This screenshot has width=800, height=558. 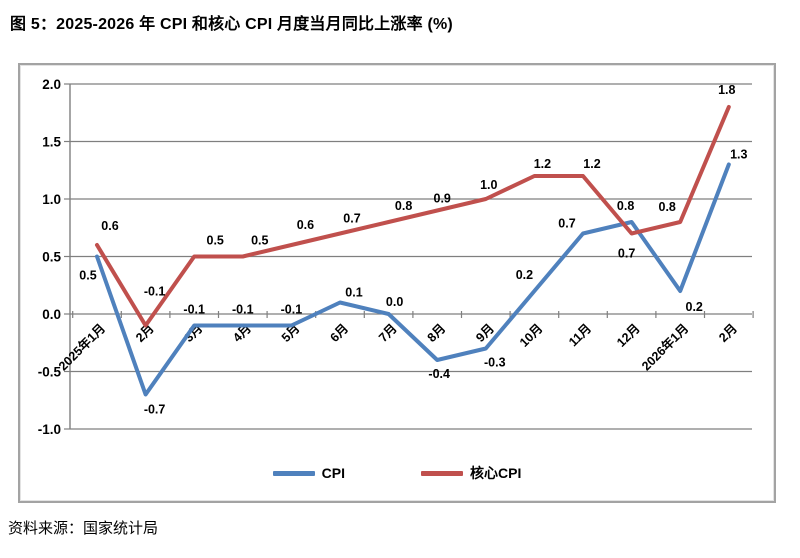 I want to click on x-category-label: 12月, so click(x=628, y=335).